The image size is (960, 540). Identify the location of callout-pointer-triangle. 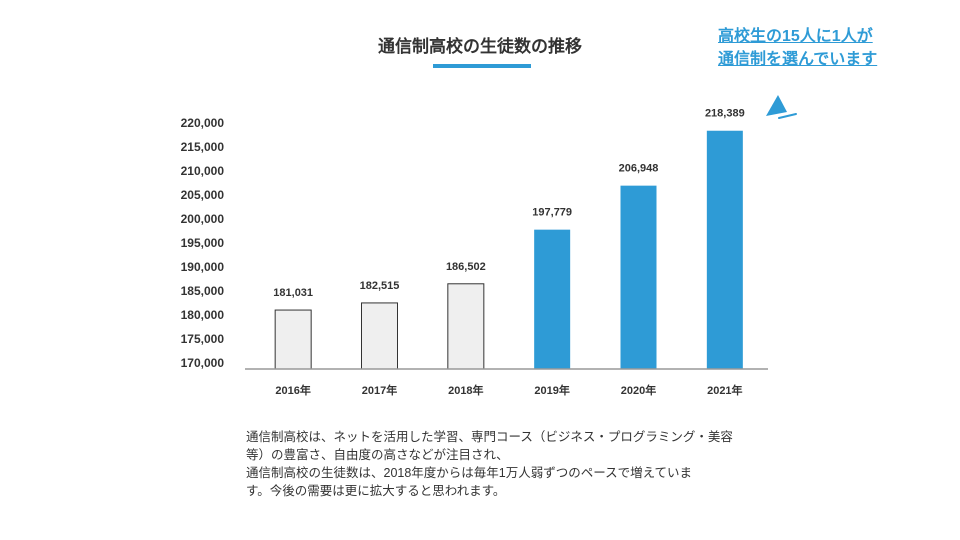
(776, 105).